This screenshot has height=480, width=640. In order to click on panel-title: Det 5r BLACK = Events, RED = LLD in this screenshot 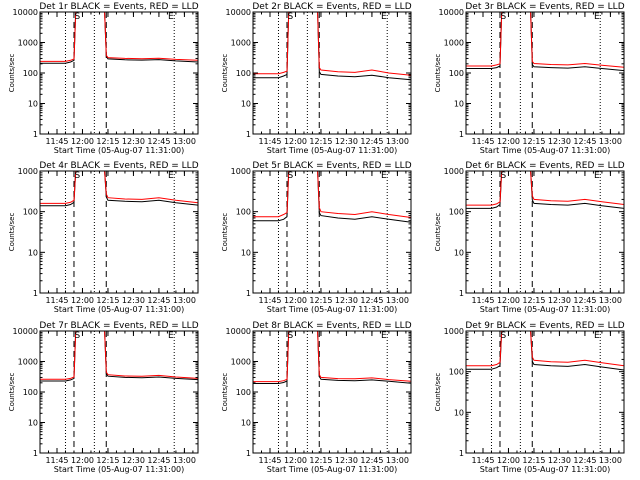, I will do `click(331, 166)`.